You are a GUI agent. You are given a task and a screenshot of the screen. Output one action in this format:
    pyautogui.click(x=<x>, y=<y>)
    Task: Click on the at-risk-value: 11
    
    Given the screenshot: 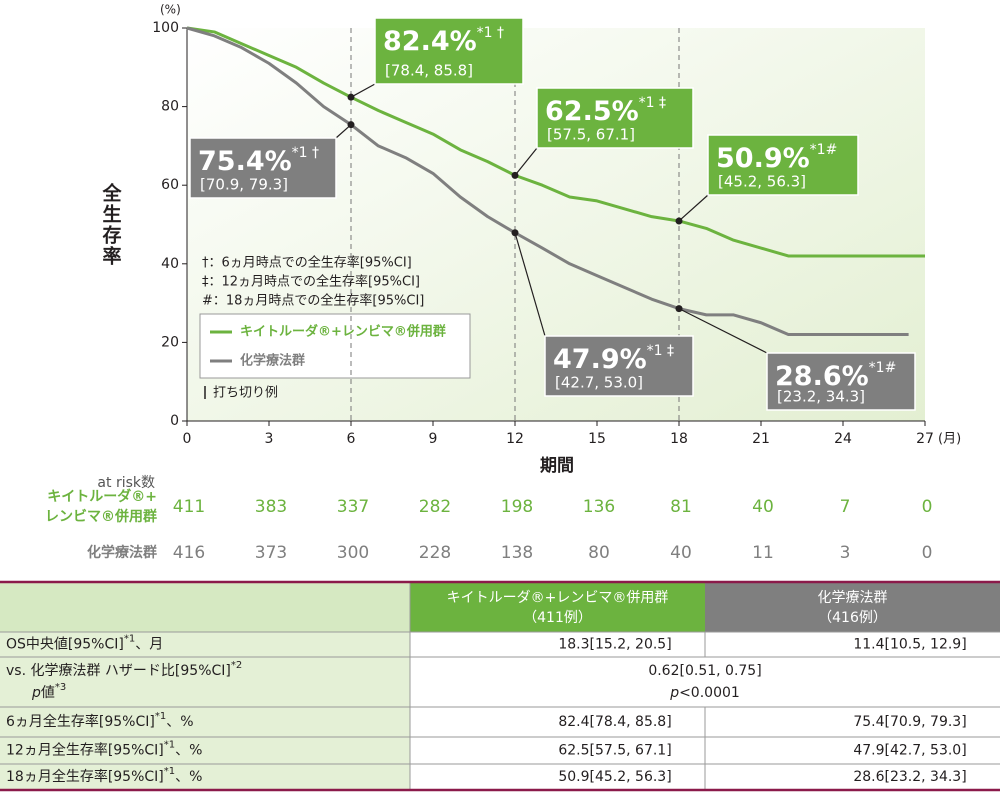 What is the action you would take?
    pyautogui.click(x=763, y=553)
    